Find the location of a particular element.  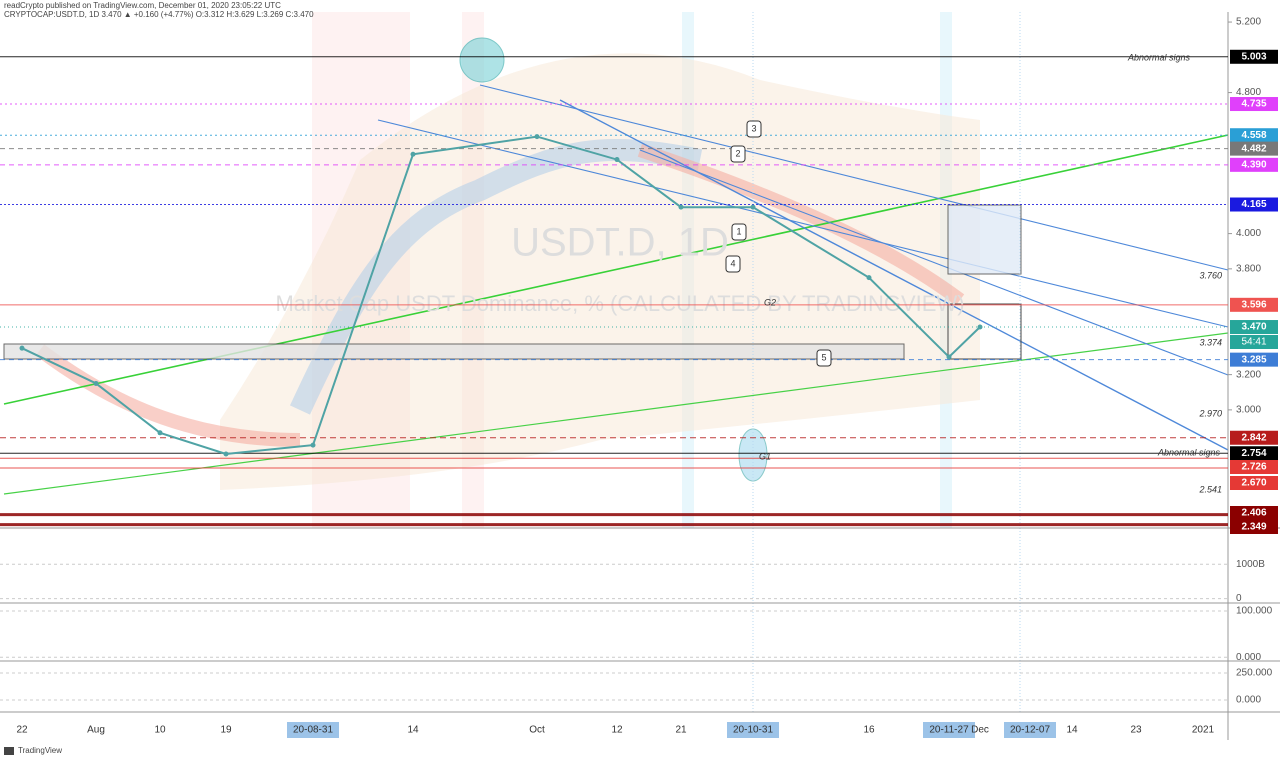

ribbon is located at coordinates (496, 277).